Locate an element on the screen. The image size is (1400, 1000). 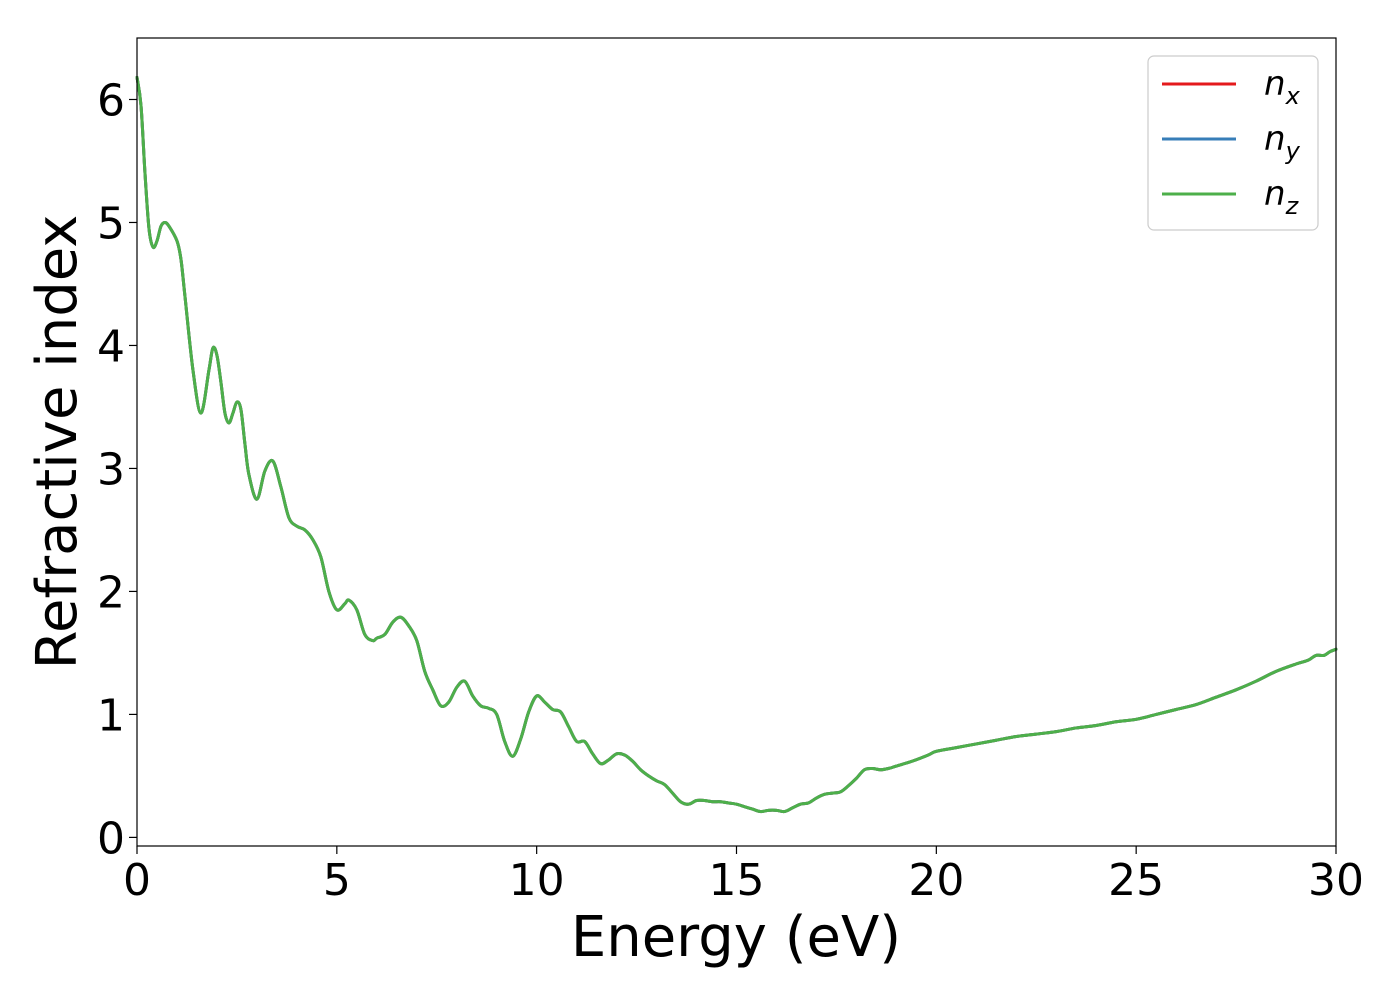
y-tick-label: 1 is located at coordinates (111, 715).